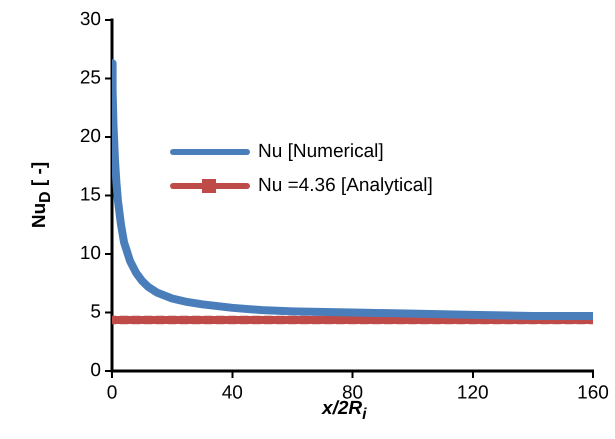 This screenshot has height=439, width=615. Describe the element at coordinates (321, 152) in the screenshot. I see `legend-label: Nu [Numerical]` at that location.